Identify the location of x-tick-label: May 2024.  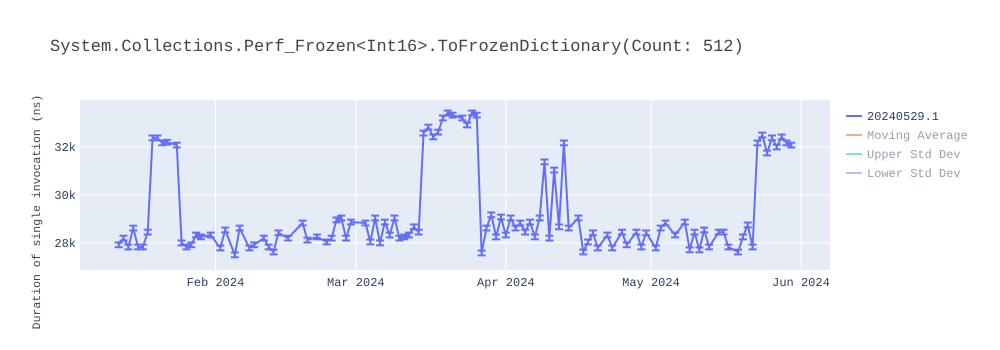
(651, 283).